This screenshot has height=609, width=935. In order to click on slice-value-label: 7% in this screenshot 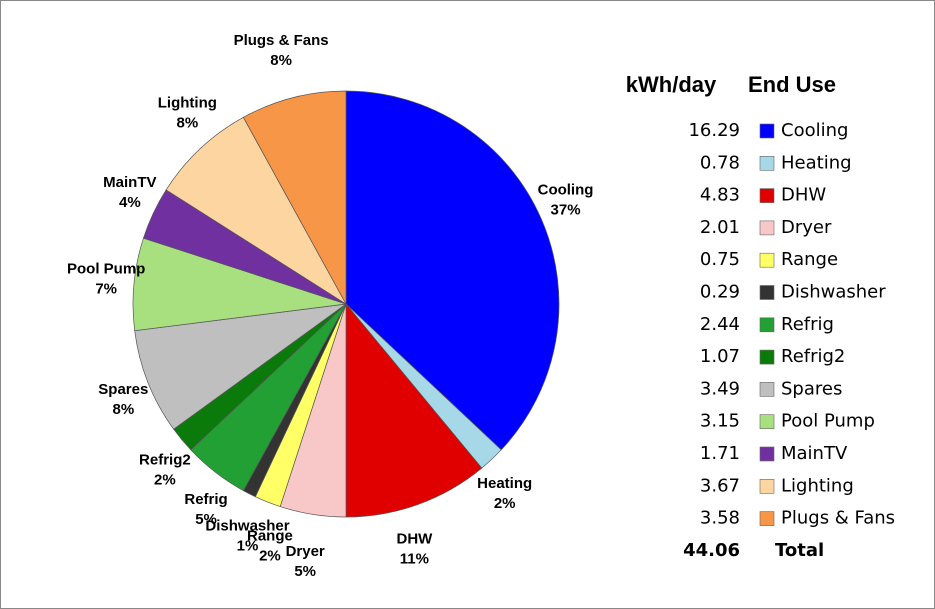, I will do `click(106, 288)`.